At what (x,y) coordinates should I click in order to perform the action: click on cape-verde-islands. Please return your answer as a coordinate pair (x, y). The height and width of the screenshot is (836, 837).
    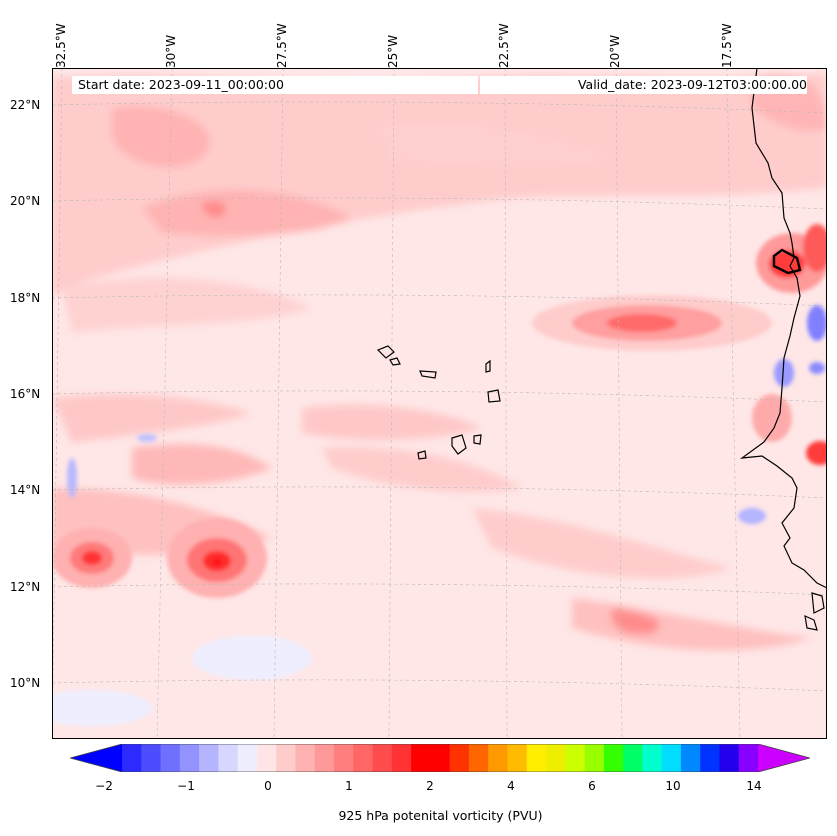
    Looking at the image, I should click on (438, 402).